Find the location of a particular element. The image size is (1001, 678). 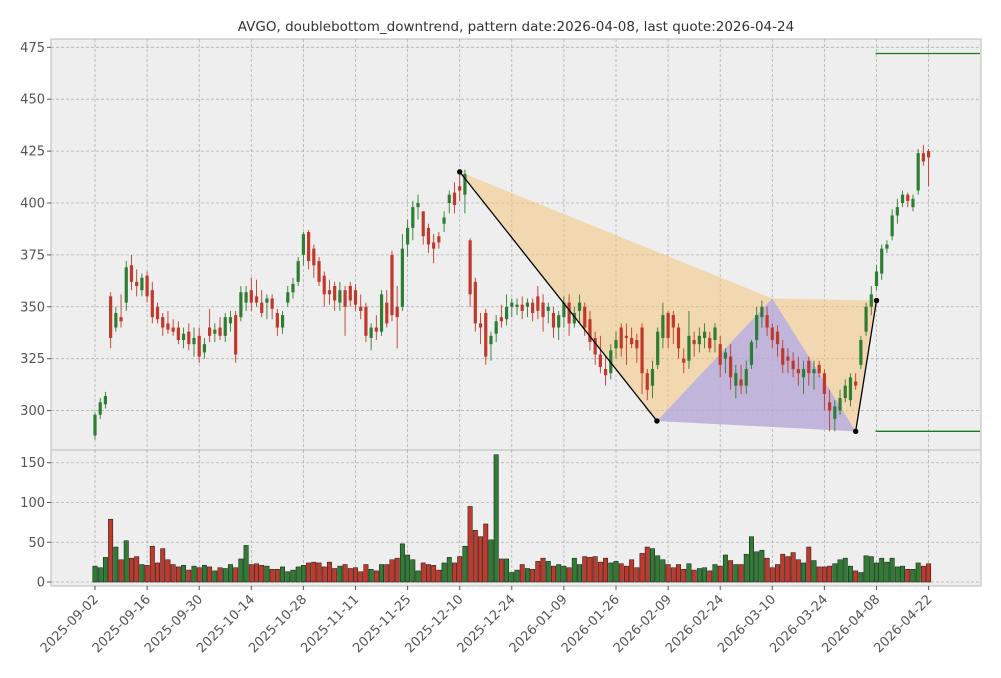

volume-tick-label: 0 is located at coordinates (41, 583).